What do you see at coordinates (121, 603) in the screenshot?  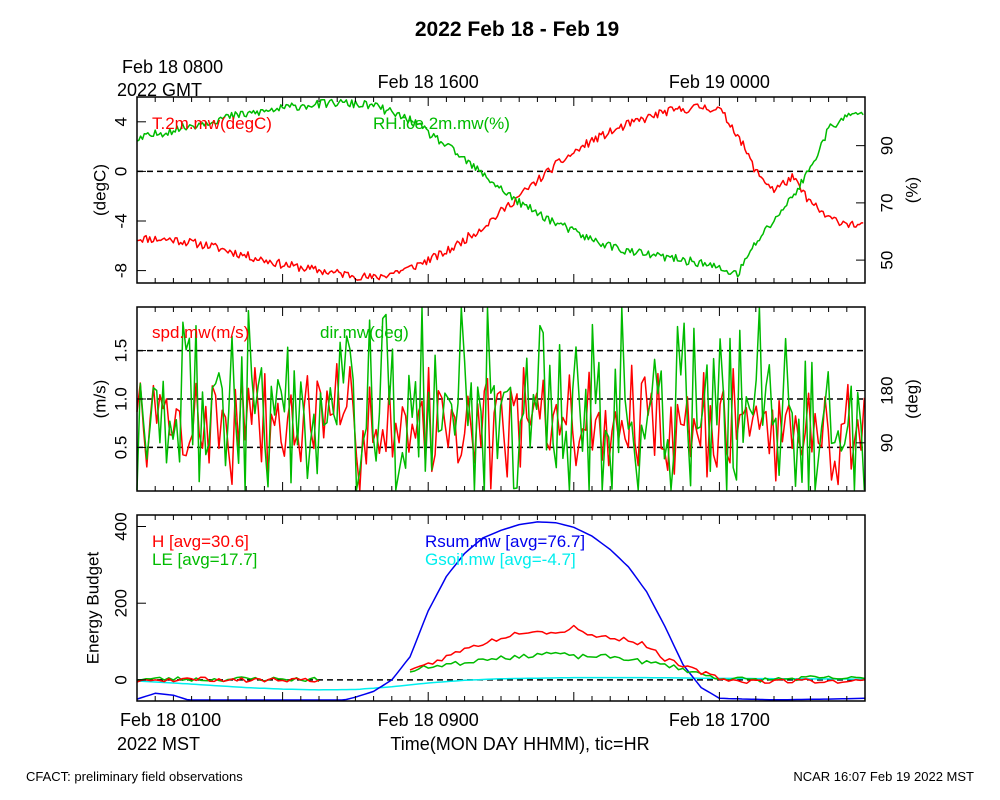 I see `left-y-tick-label: 200` at bounding box center [121, 603].